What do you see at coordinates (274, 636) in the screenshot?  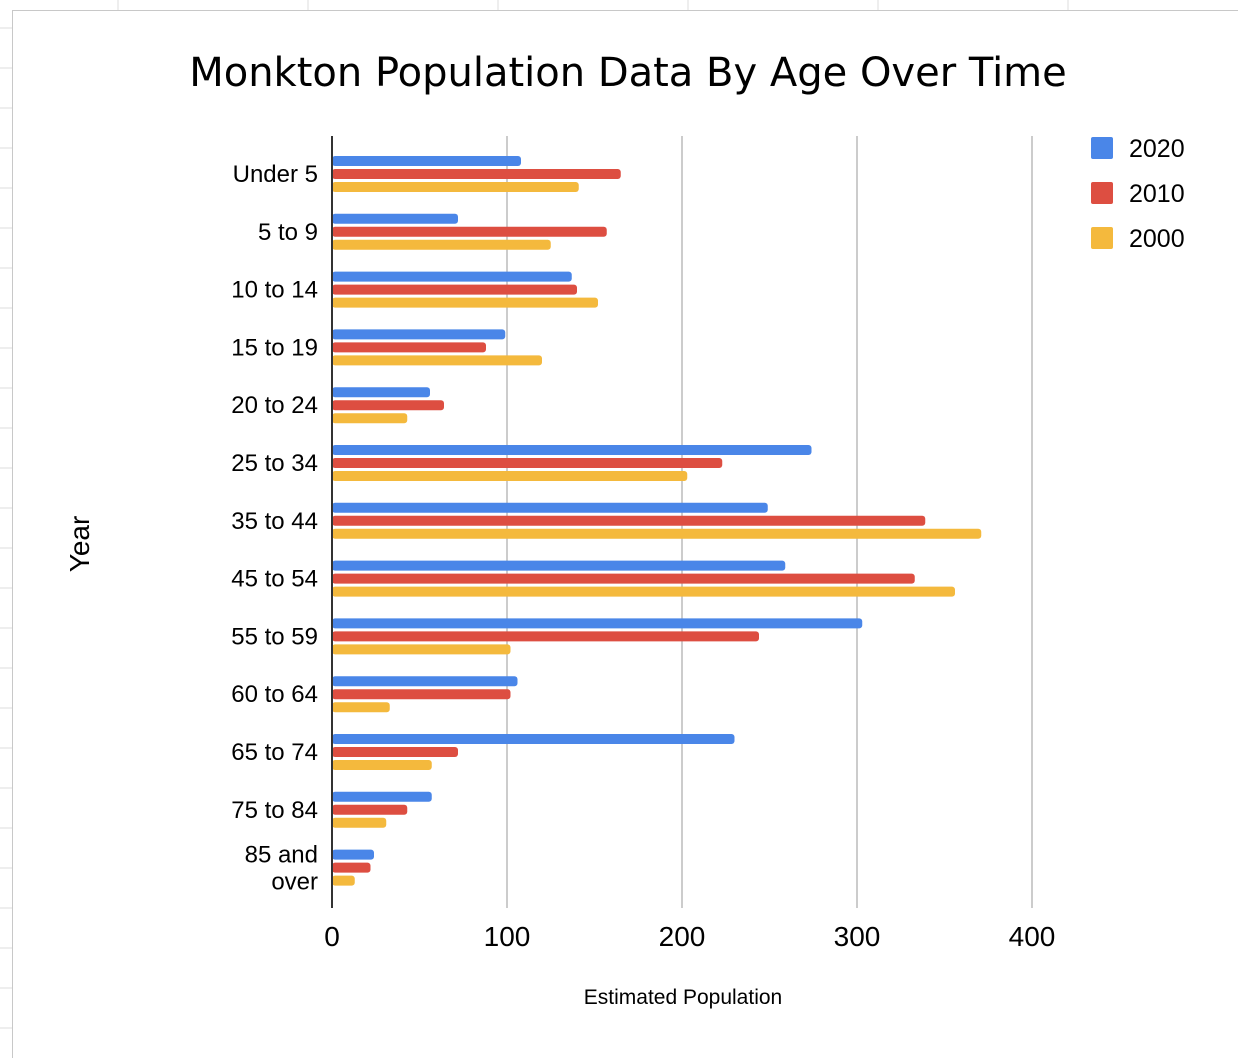 I see `y-tick-label: 55 to 59` at bounding box center [274, 636].